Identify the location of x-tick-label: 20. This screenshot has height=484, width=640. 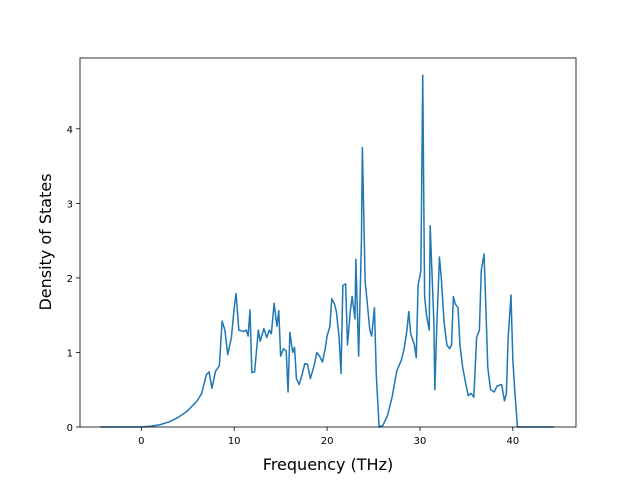
(327, 441).